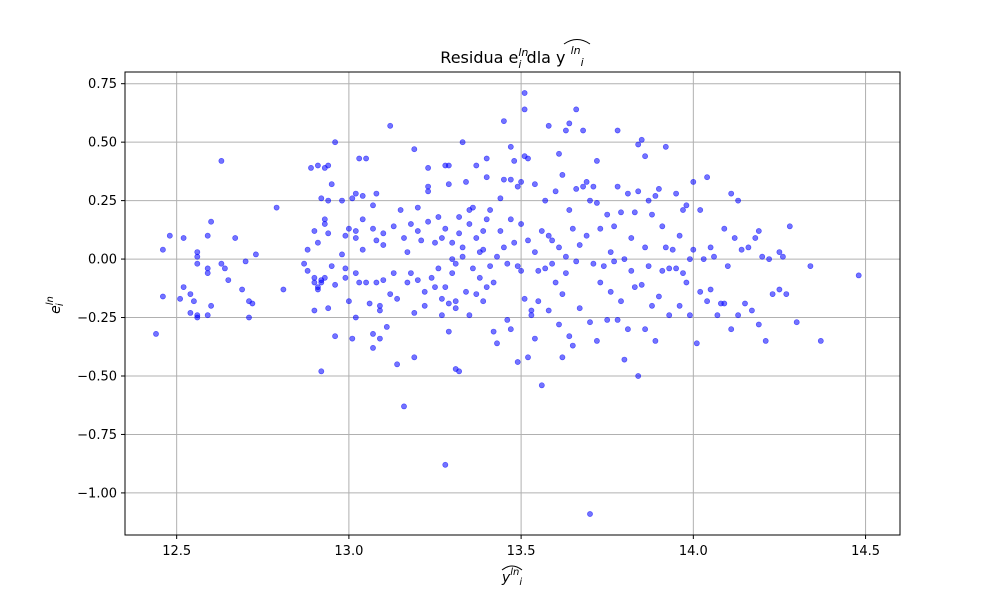 This screenshot has width=1000, height=604. I want to click on x-tick-label: 13.0, so click(348, 551).